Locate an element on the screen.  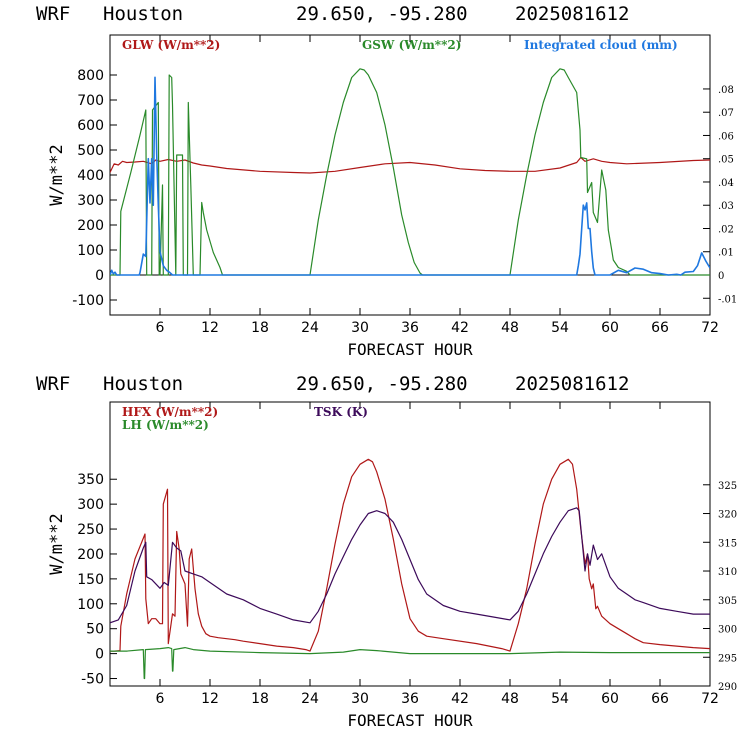
top-x-tick-label: 72 is located at coordinates (710, 328).